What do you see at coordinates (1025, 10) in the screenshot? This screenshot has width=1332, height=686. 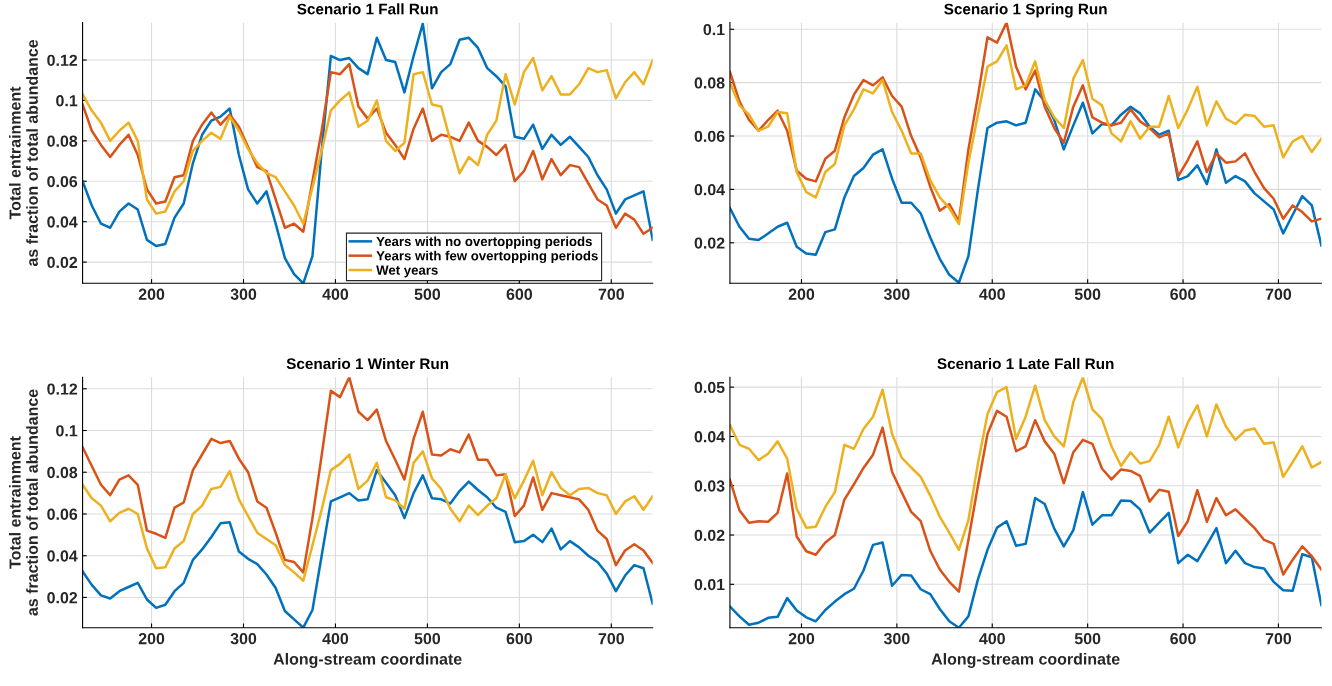 I see `chart-title: Scenario 1 Spring Run` at bounding box center [1025, 10].